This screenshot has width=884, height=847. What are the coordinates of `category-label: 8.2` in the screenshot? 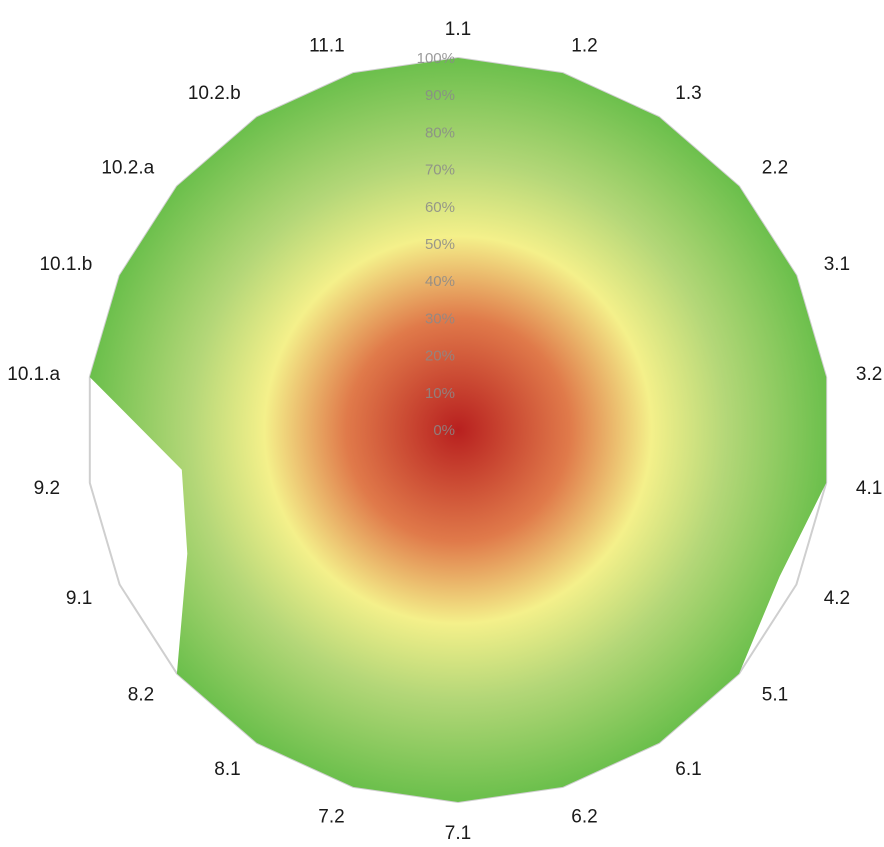 It's located at (141, 694).